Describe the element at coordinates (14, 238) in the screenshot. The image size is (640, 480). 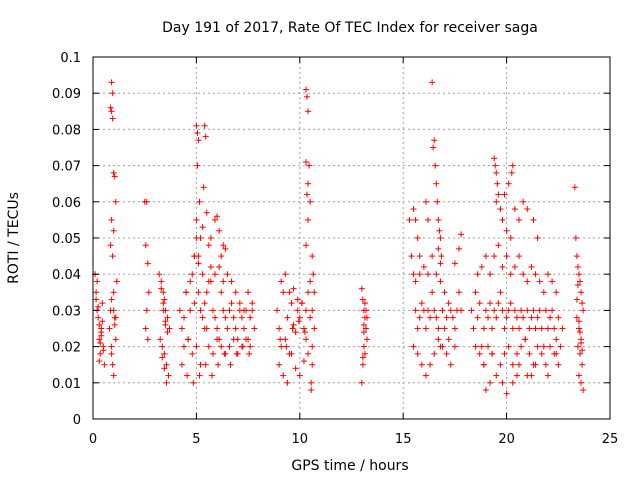
I see `y-axis-label: ROTI / TECUs` at that location.